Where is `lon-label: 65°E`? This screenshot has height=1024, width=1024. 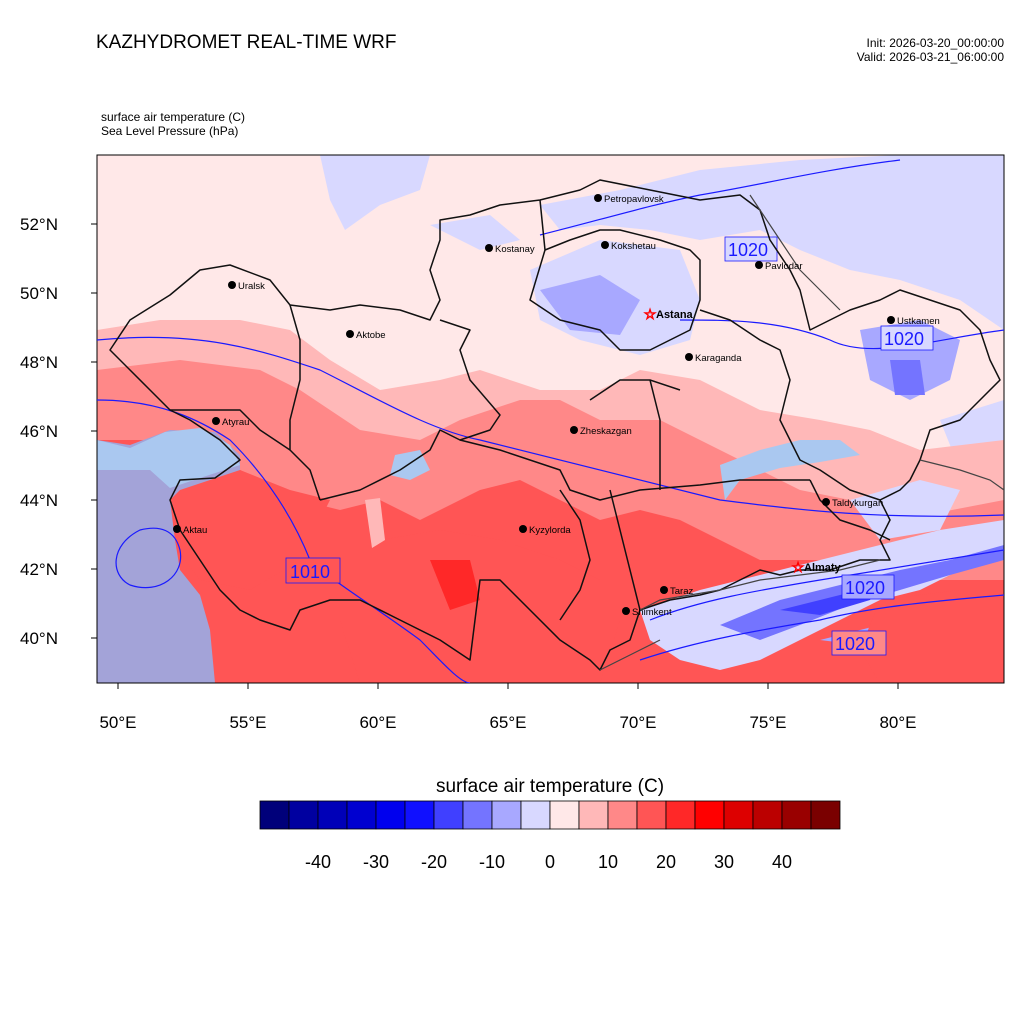 lon-label: 65°E is located at coordinates (507, 722).